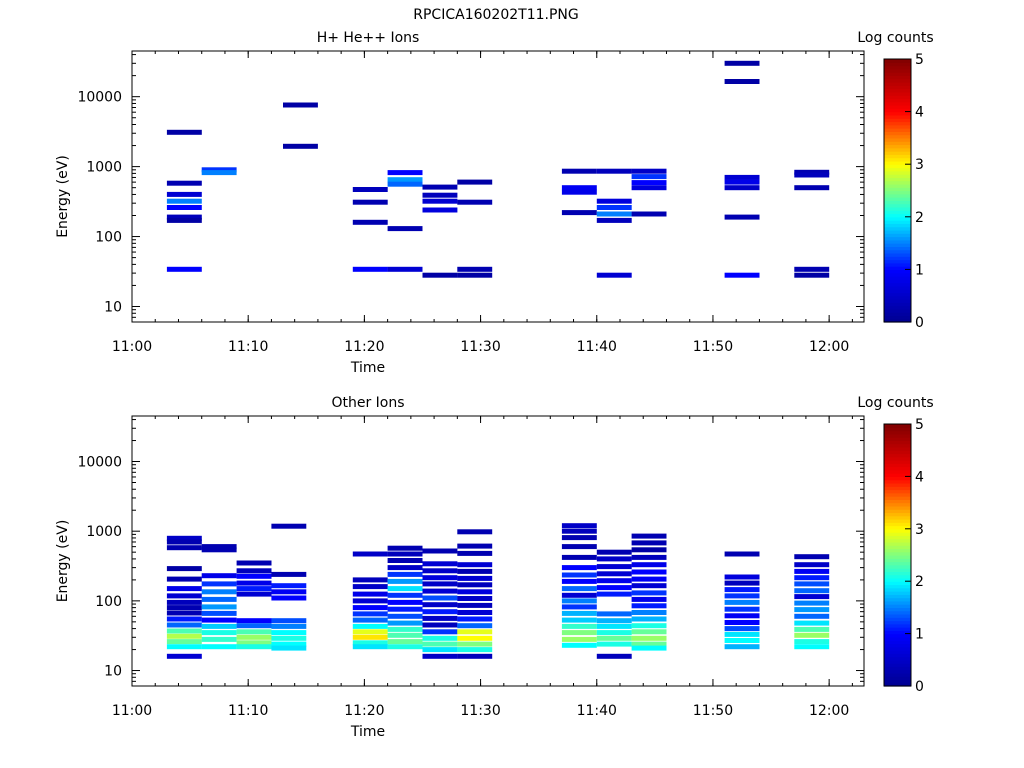  Describe the element at coordinates (99, 98) in the screenshot. I see `y-tick-label: 10000` at that location.